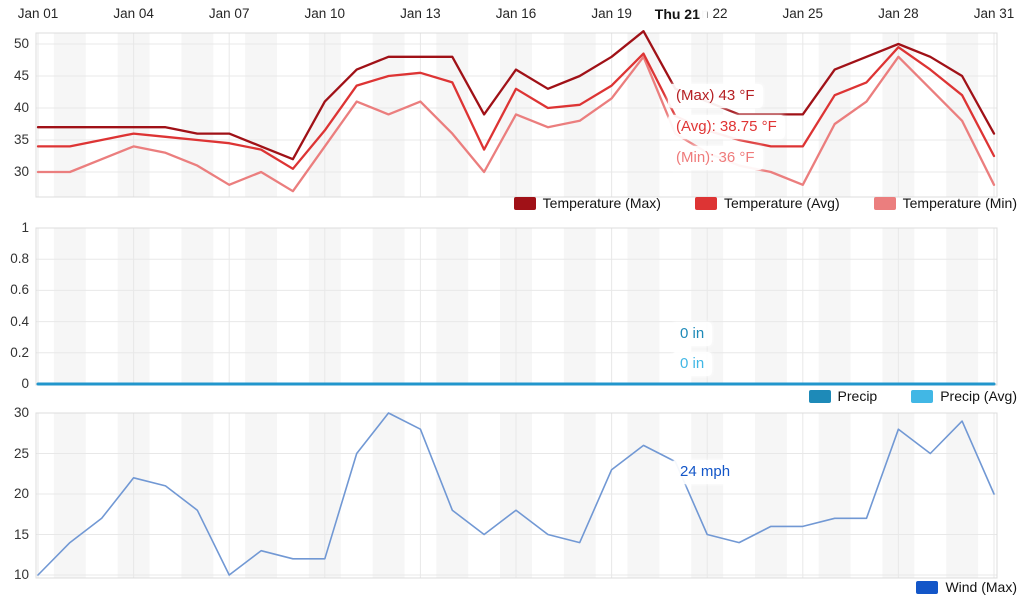  Describe the element at coordinates (781, 203) in the screenshot. I see `legend-label: Temperature (Avg)` at that location.